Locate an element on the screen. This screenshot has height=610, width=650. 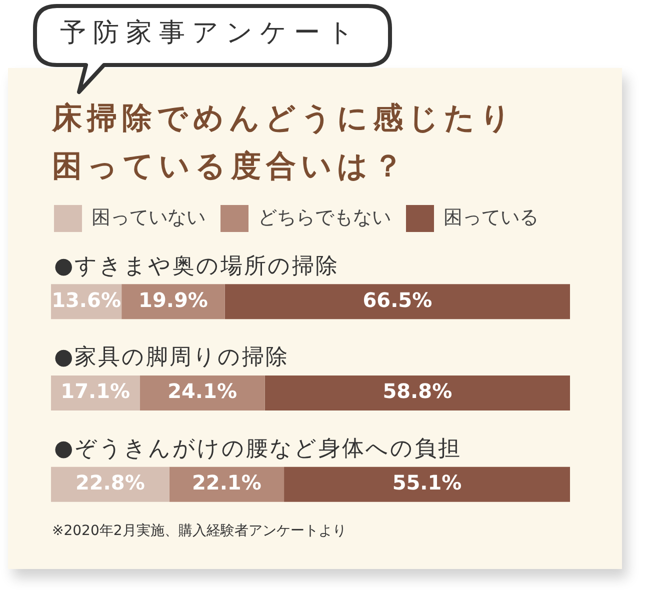
data-label: 55.1% is located at coordinates (427, 482).